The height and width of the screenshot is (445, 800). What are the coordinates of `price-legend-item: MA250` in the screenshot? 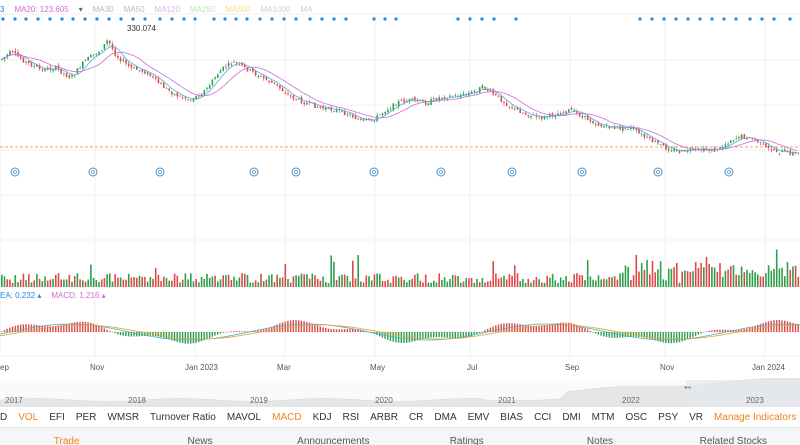 It's located at (202, 9).